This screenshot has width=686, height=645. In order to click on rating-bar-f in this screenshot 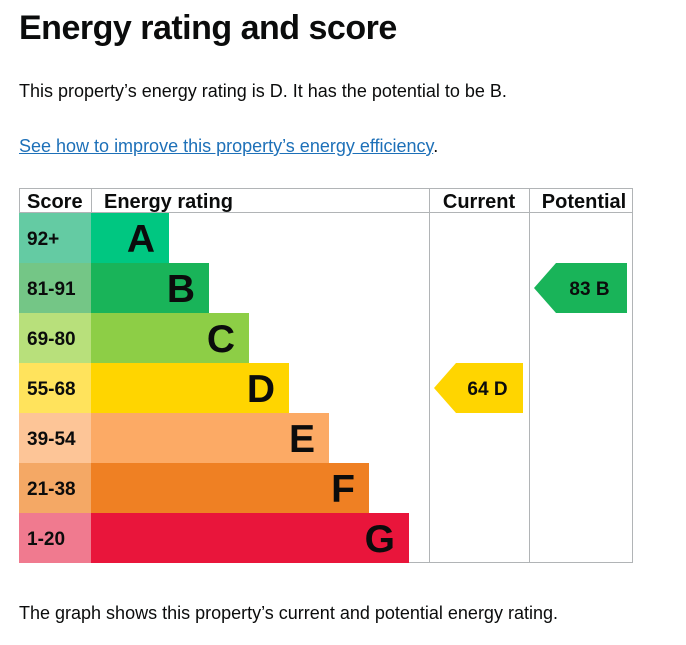, I will do `click(230, 488)`.